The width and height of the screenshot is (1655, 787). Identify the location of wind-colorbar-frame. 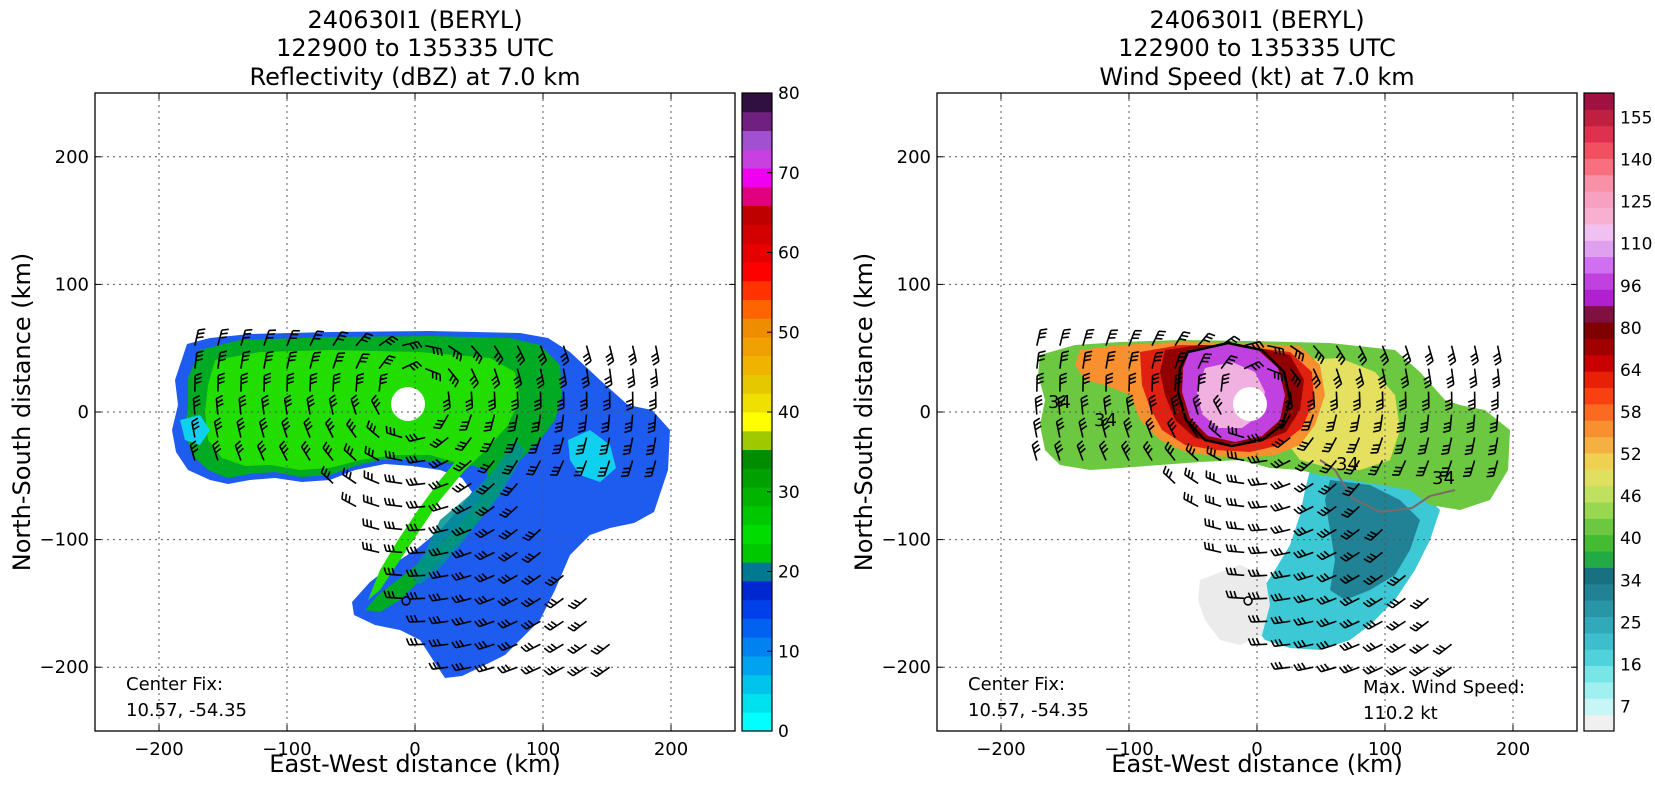
(1599, 412).